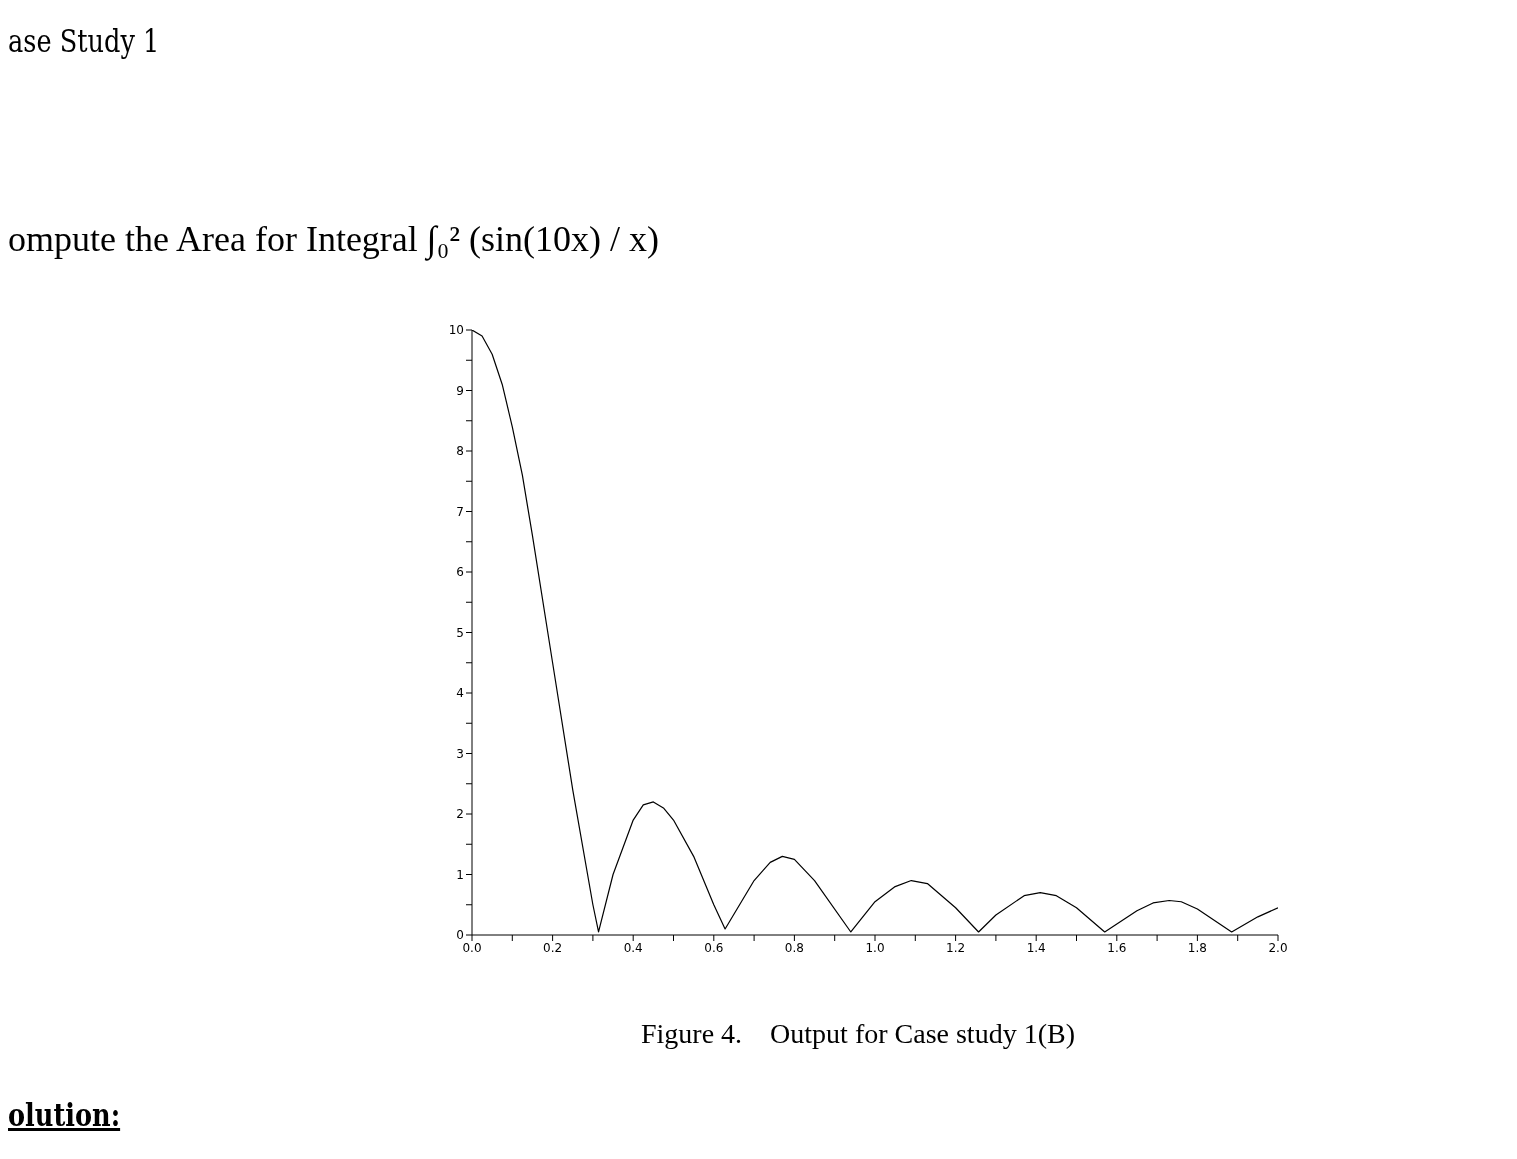  Describe the element at coordinates (472, 947) in the screenshot. I see `x-tick-label: 0.0` at that location.